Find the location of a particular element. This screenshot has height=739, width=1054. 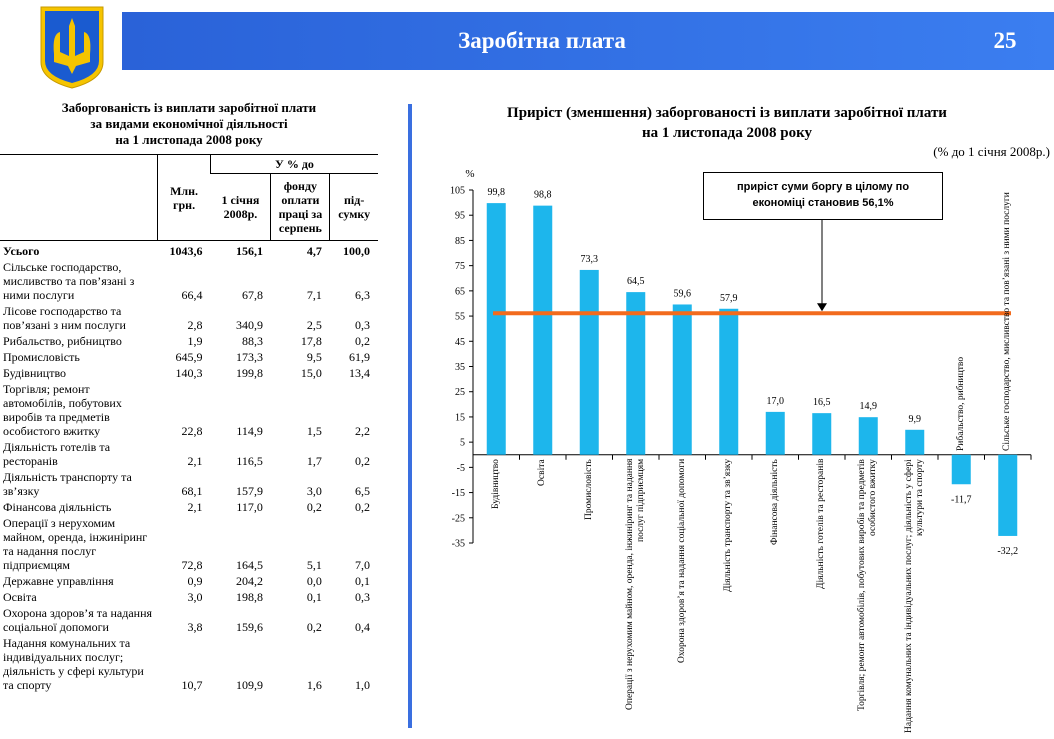

table-row: Промисловість 645,9 173,3 9,5 61,9 is located at coordinates (189, 356).